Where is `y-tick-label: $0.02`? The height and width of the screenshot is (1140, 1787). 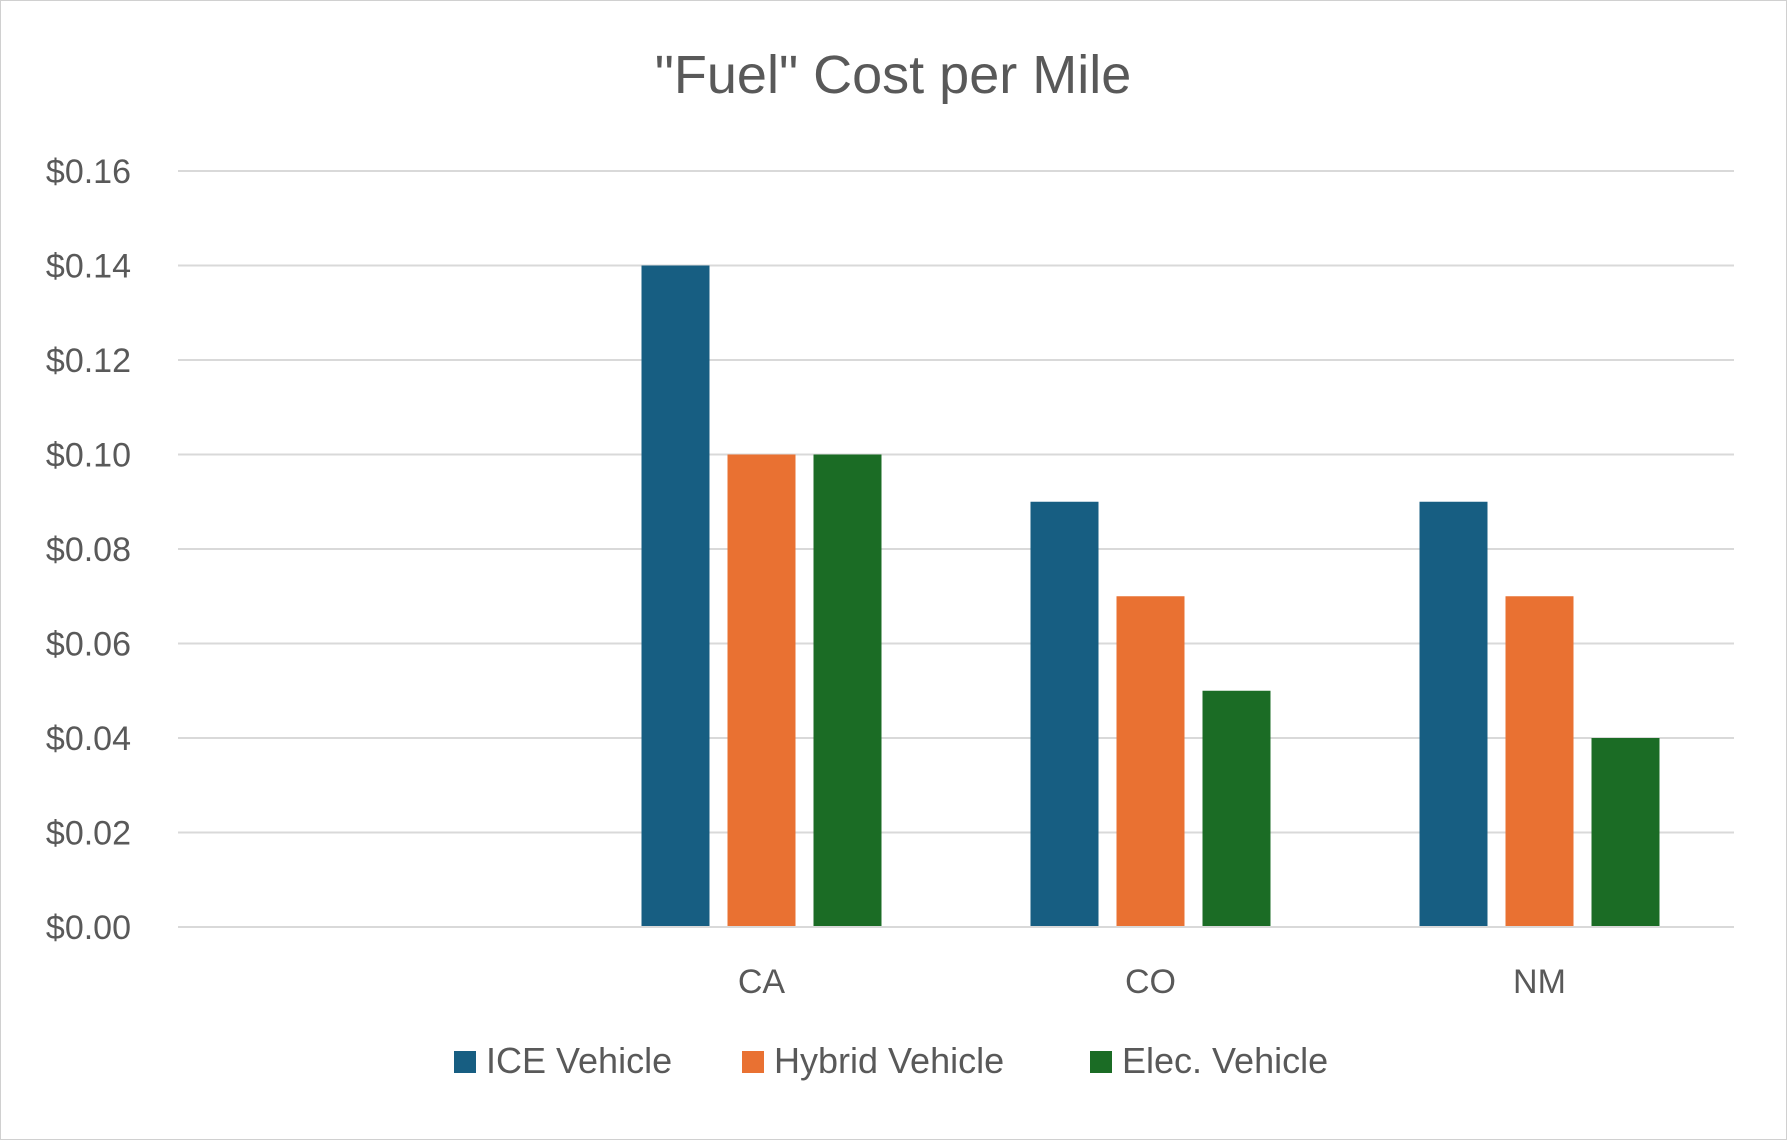 y-tick-label: $0.02 is located at coordinates (88, 834).